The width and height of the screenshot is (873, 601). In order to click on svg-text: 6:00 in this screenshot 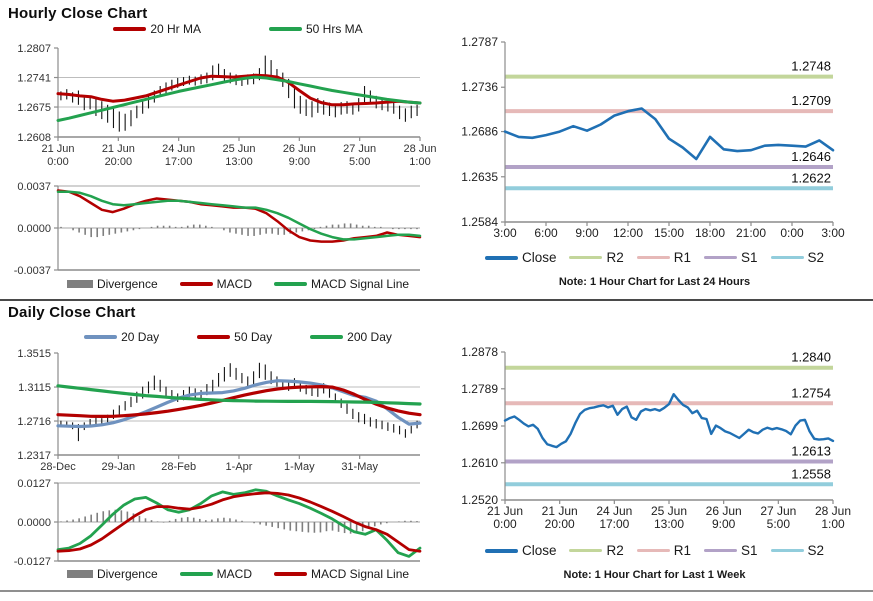, I will do `click(546, 233)`.